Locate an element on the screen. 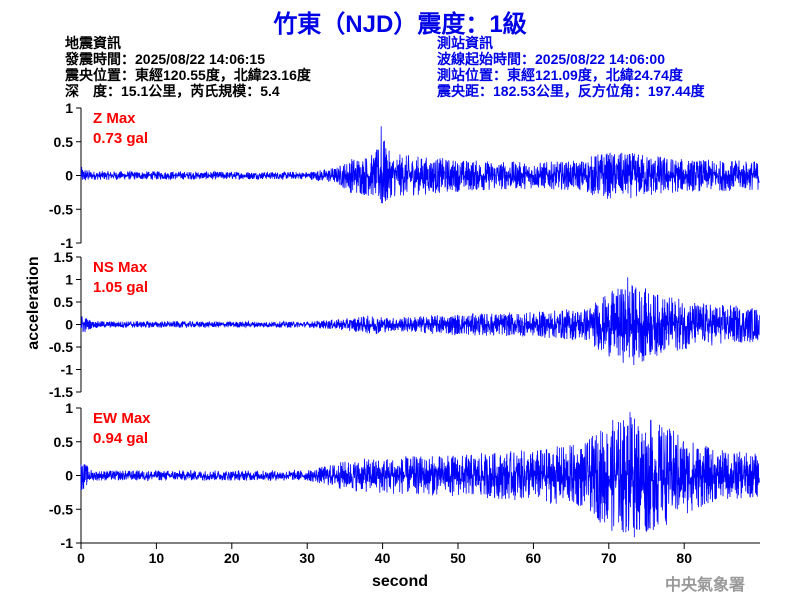 This screenshot has height=600, width=800. y-tick-label-Z: -0.5 is located at coordinates (61, 209).